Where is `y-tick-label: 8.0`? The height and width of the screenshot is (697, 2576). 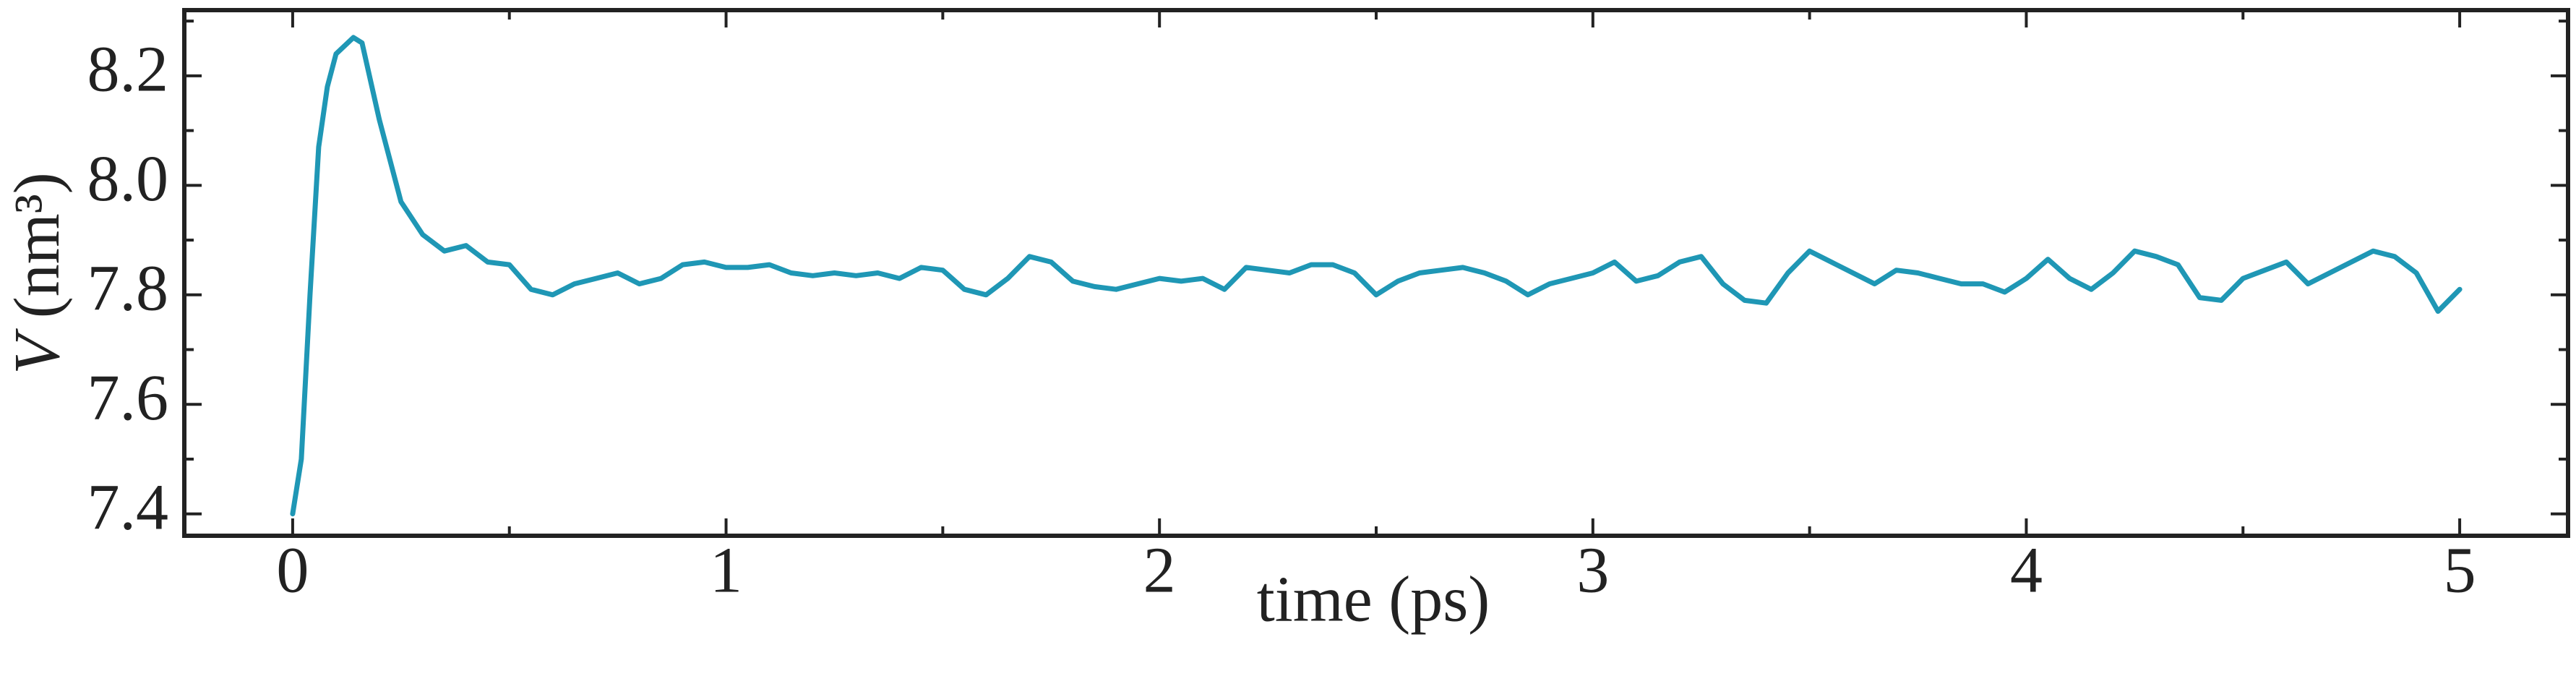
y-tick-label: 8.0 is located at coordinates (128, 179).